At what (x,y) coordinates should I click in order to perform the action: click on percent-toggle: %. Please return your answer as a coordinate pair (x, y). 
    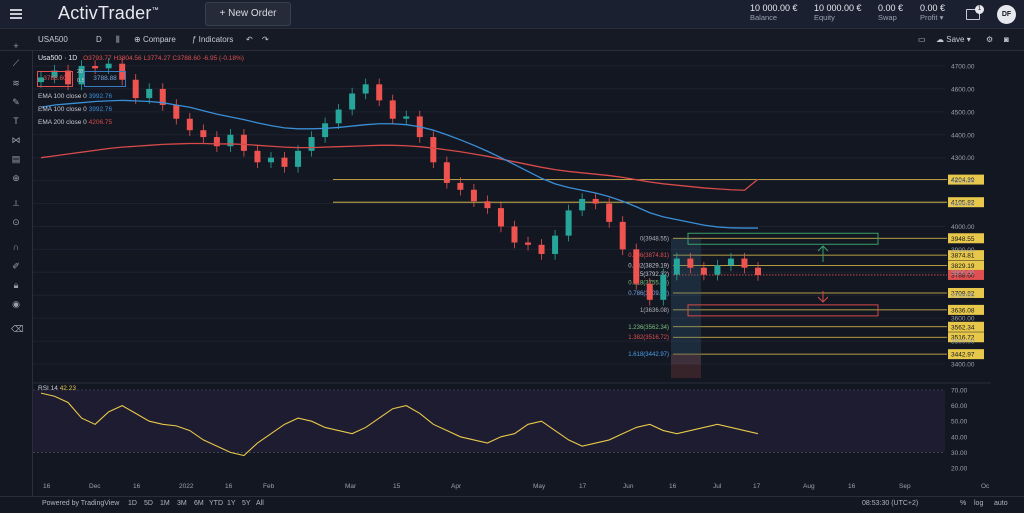
    Looking at the image, I should click on (963, 503).